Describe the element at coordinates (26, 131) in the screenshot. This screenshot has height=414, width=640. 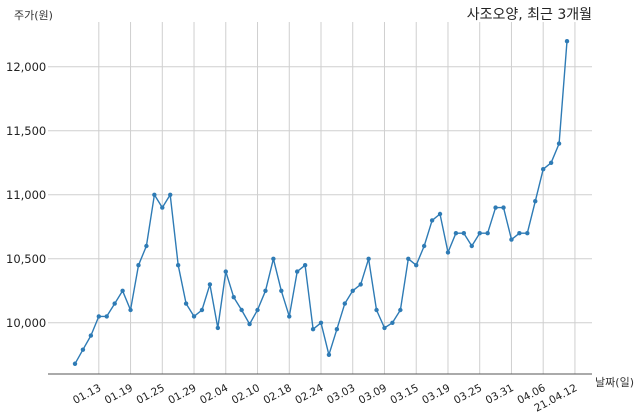
I see `y-tick-label: 11,500` at that location.